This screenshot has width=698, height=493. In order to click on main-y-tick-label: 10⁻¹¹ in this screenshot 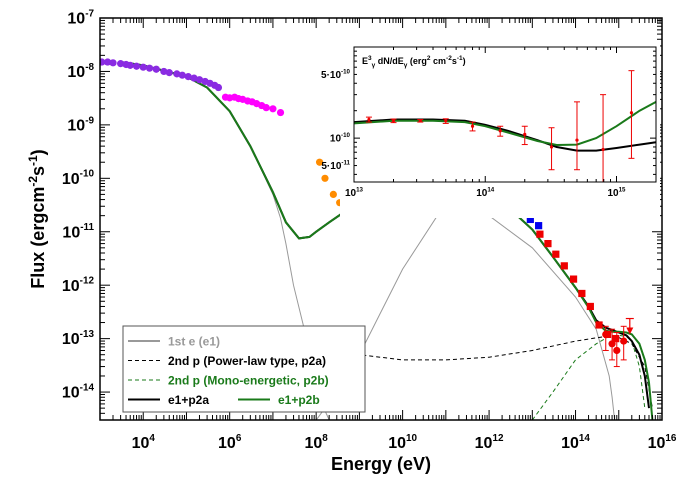, I will do `click(78, 231)`.